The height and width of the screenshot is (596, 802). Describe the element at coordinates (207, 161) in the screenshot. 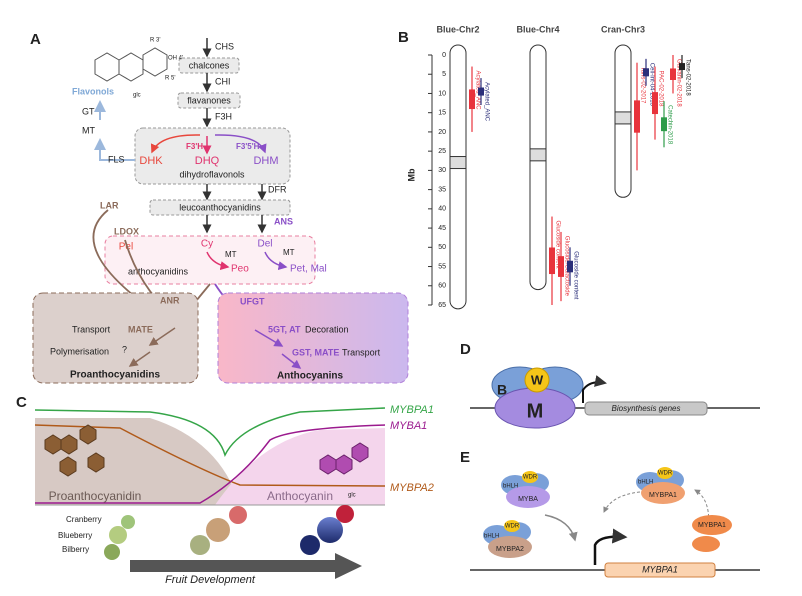

I see `compound: DHQ` at that location.